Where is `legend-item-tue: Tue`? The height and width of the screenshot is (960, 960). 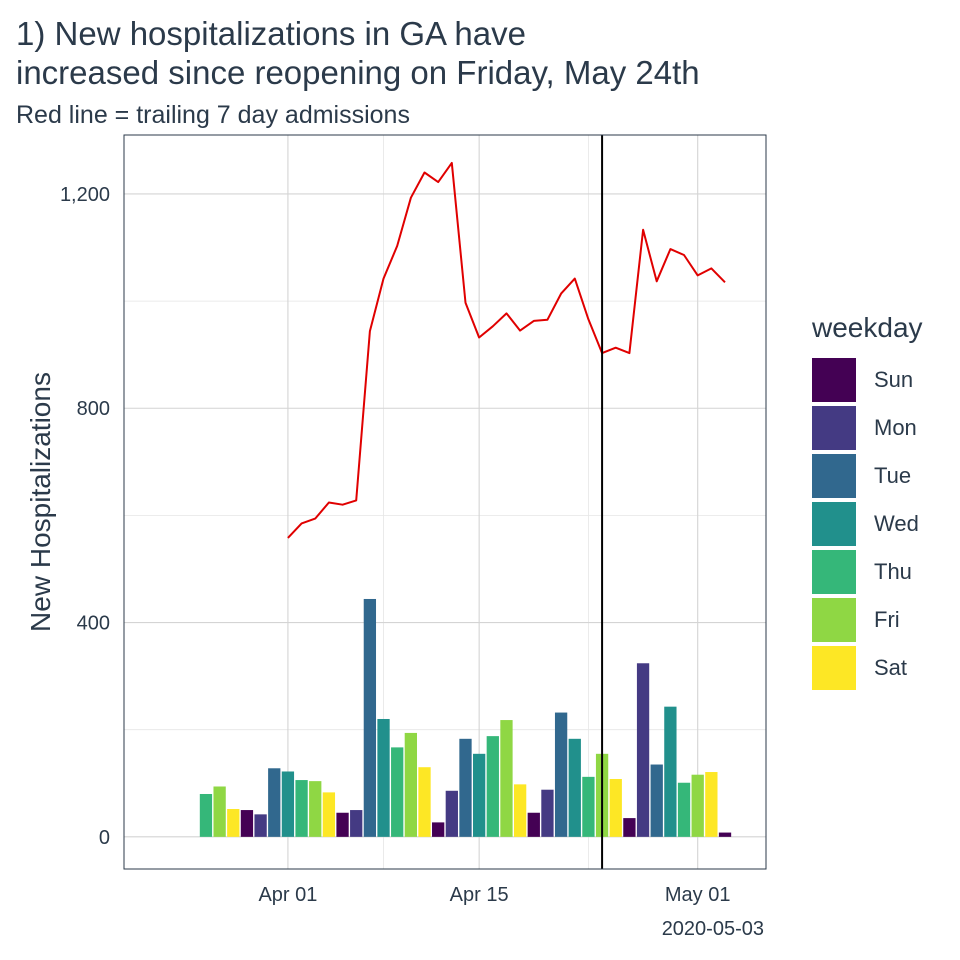
legend-item-tue: Tue is located at coordinates (867, 476).